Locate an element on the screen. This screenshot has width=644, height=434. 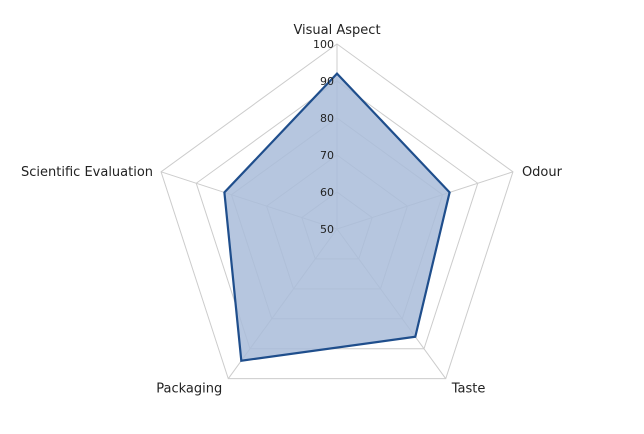
tick-label-50: 50 is located at coordinates (327, 229).